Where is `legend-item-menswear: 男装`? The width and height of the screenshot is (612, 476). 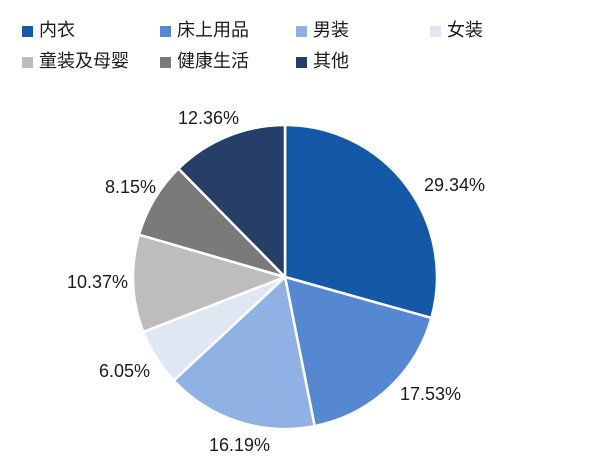
legend-item-menswear: 男装 is located at coordinates (322, 31).